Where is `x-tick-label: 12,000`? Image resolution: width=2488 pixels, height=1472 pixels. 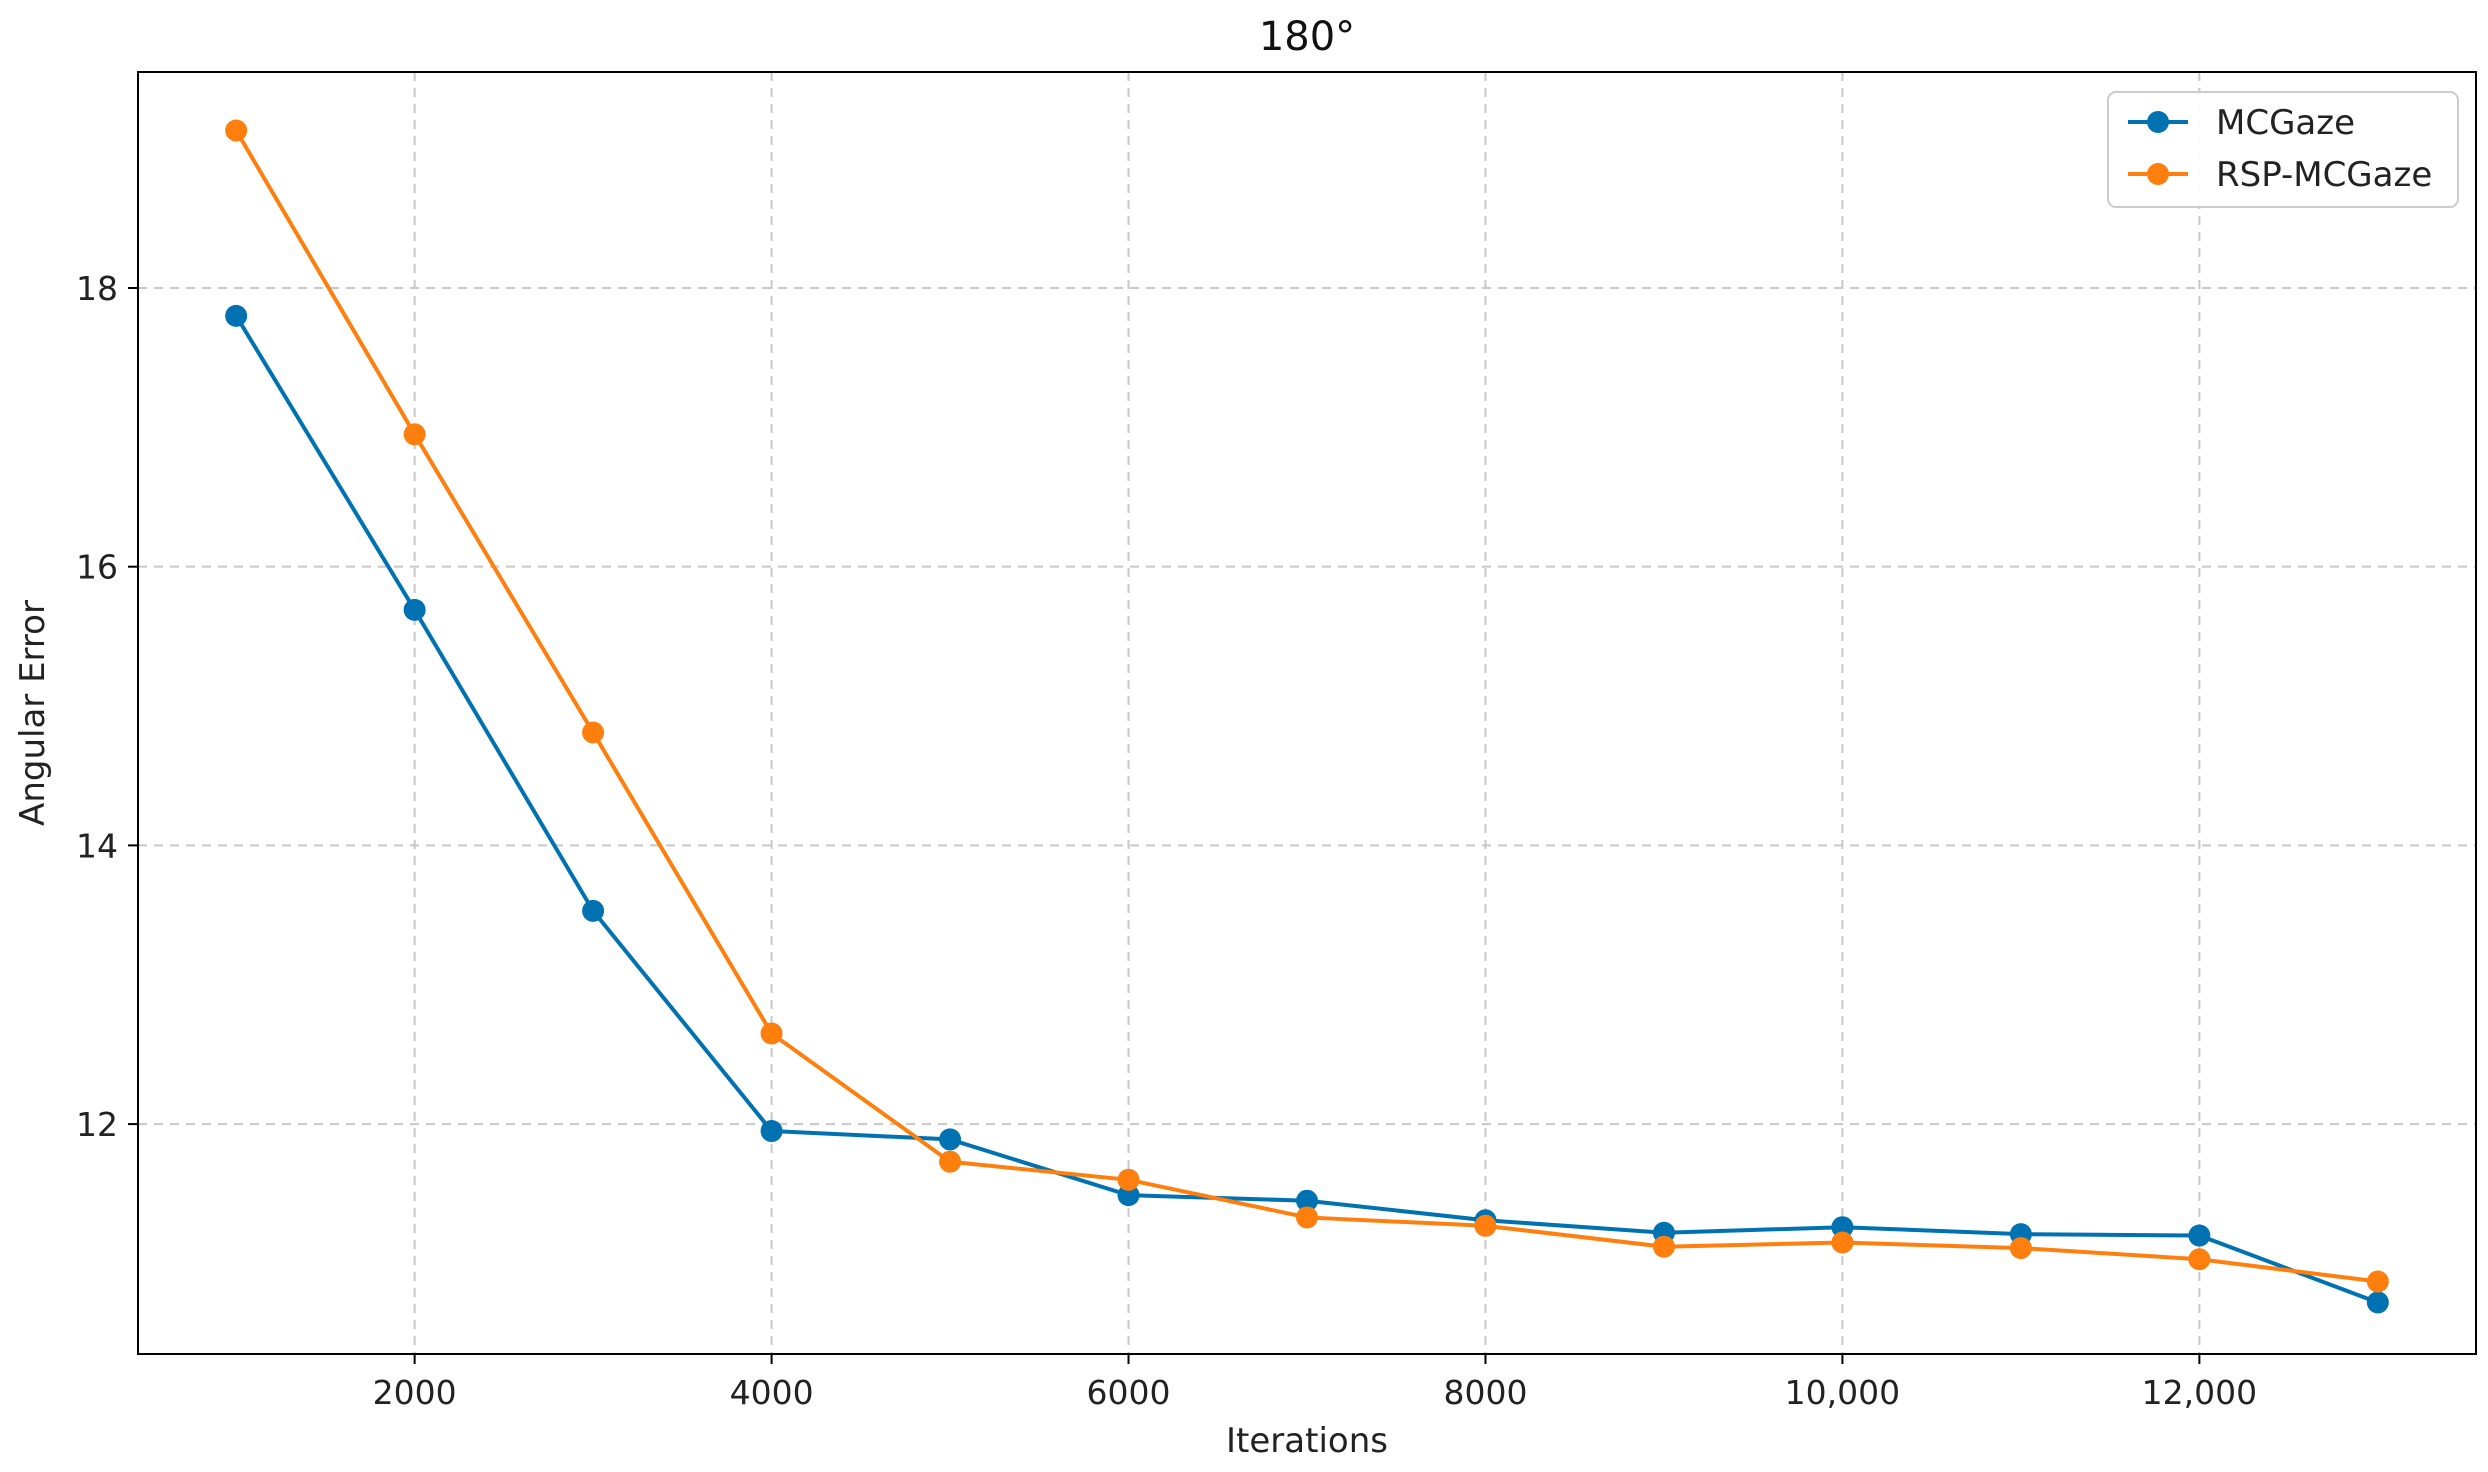 x-tick-label: 12,000 is located at coordinates (2199, 1392).